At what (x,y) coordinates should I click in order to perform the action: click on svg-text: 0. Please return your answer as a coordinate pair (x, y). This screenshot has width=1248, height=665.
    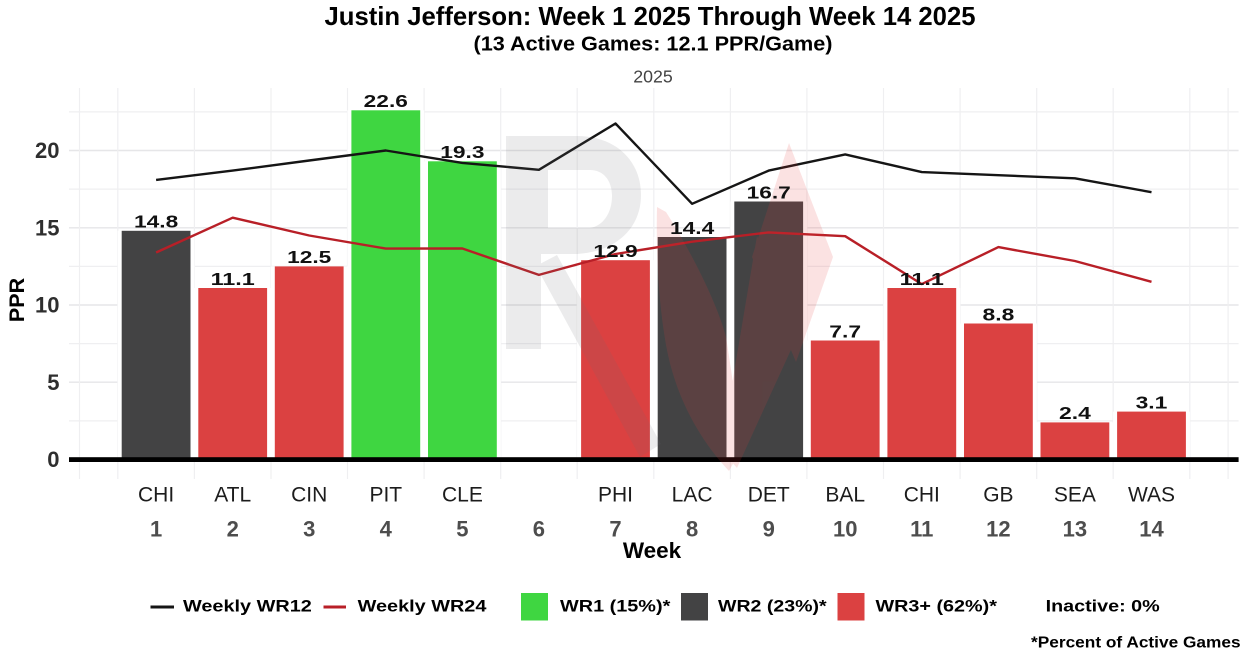
    Looking at the image, I should click on (53, 459).